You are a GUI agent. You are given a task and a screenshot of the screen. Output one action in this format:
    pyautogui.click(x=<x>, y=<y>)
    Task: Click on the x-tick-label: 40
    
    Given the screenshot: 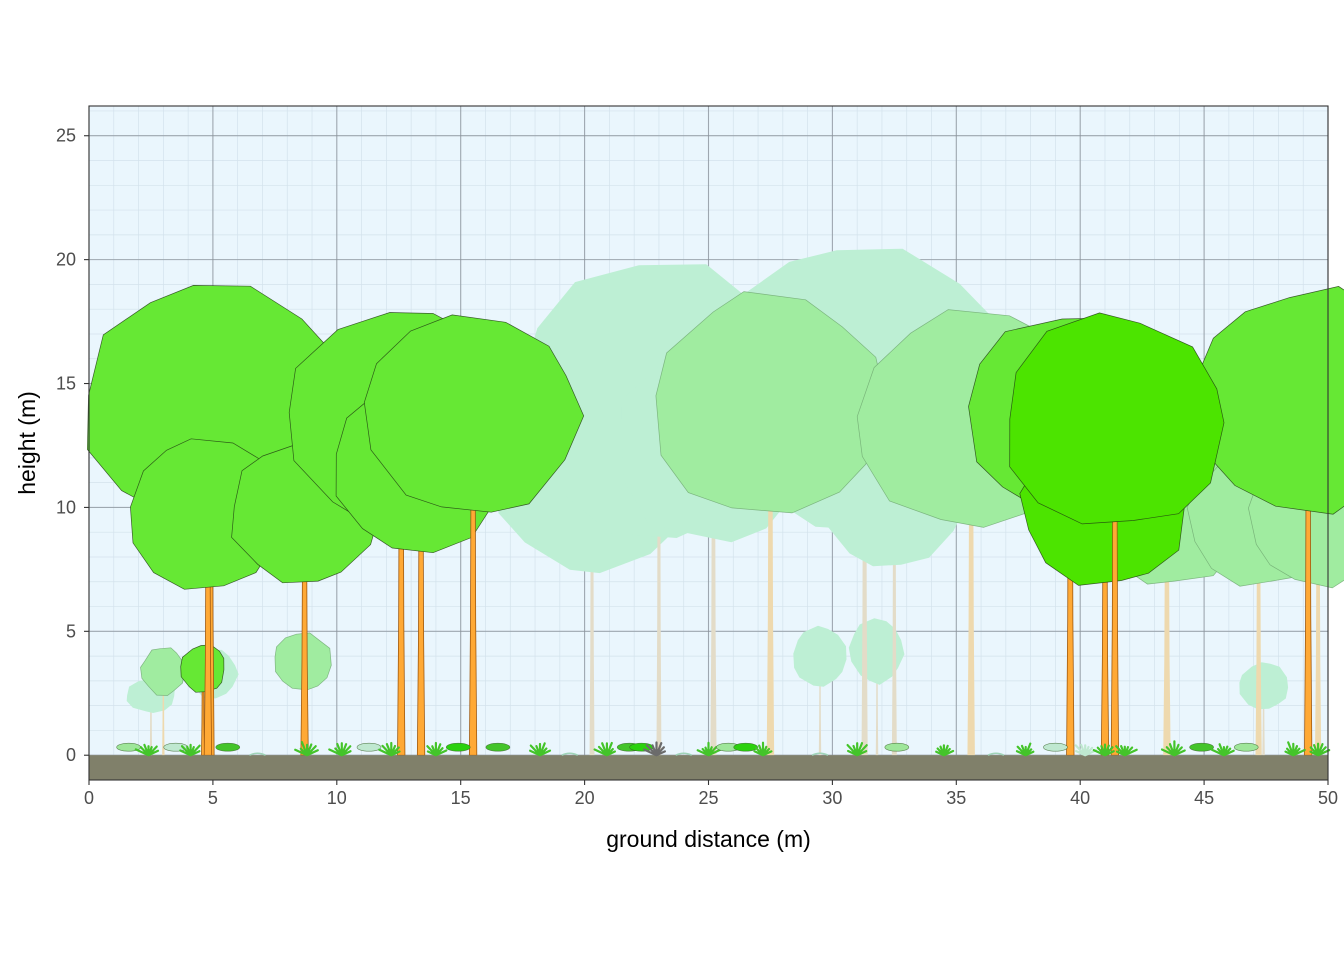 What is the action you would take?
    pyautogui.click(x=1080, y=798)
    